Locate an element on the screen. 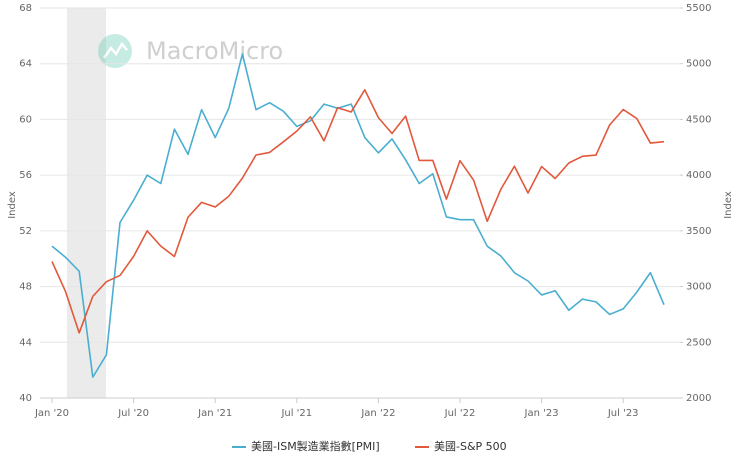 This screenshot has width=740, height=462. y-tick-label: 40 is located at coordinates (25, 398).